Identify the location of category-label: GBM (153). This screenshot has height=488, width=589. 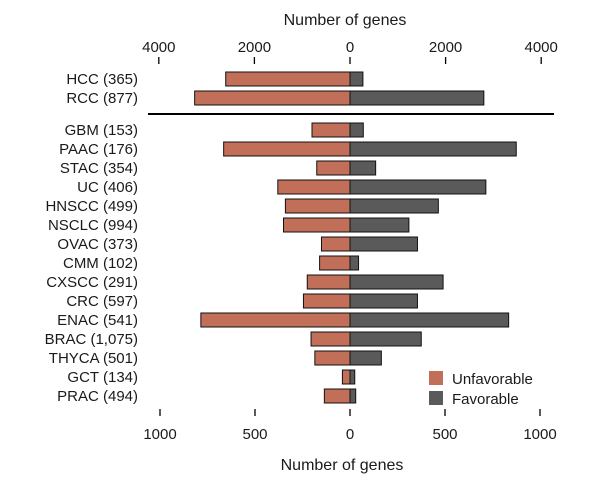
(101, 130).